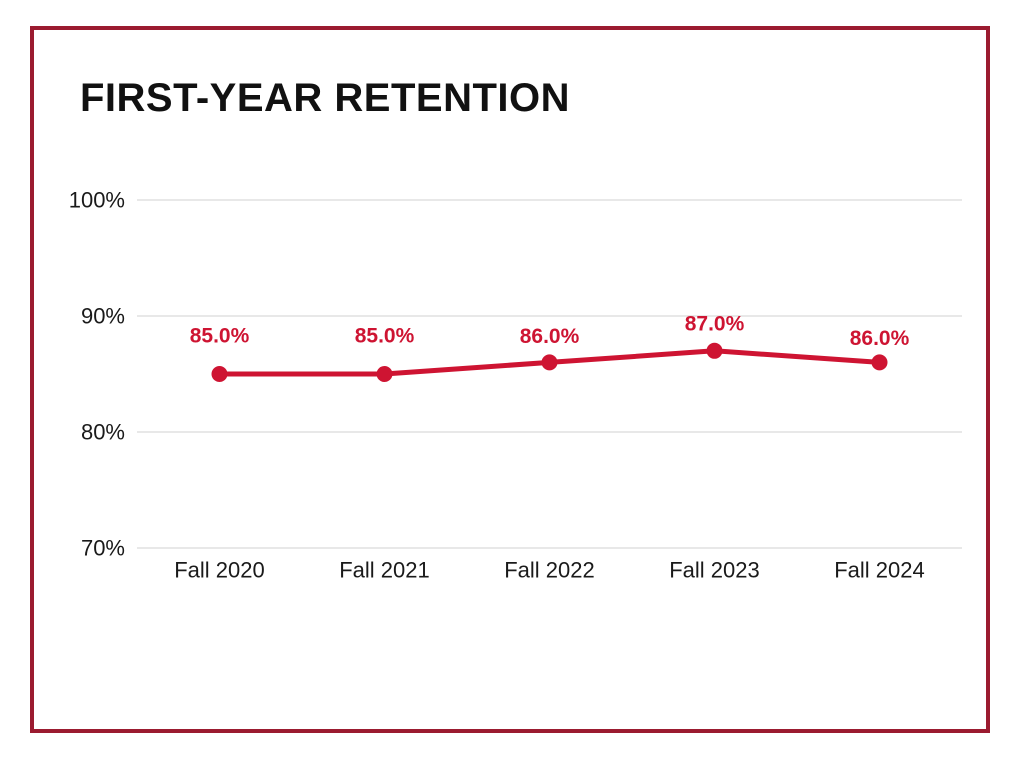 The height and width of the screenshot is (768, 1024). I want to click on y-tick-label: 70%, so click(103, 548).